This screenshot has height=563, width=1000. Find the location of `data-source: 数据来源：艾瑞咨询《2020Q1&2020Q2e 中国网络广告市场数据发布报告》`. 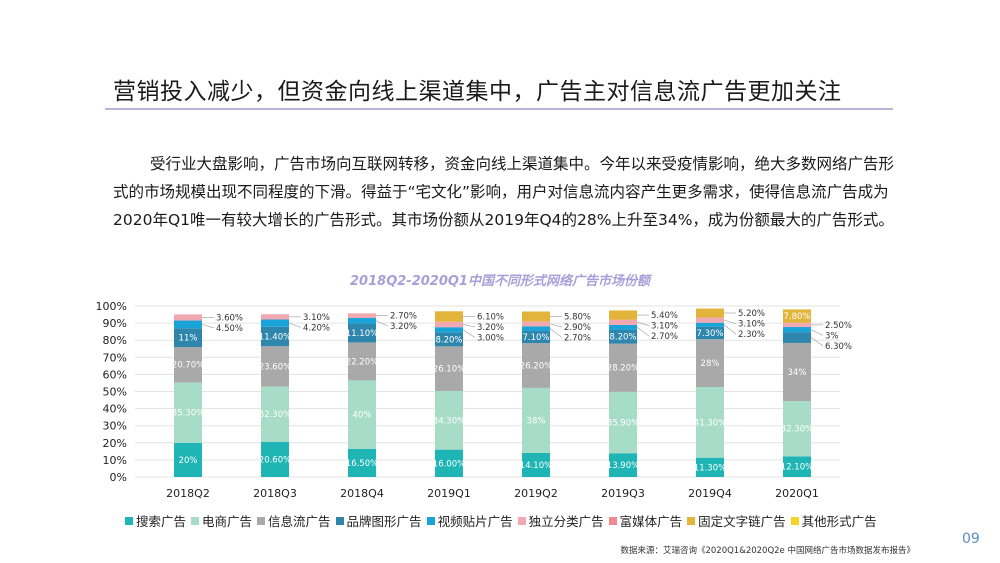

data-source: 数据来源：艾瑞咨询《2020Q1&2020Q2e 中国网络广告市场数据发布报告》 is located at coordinates (767, 551).